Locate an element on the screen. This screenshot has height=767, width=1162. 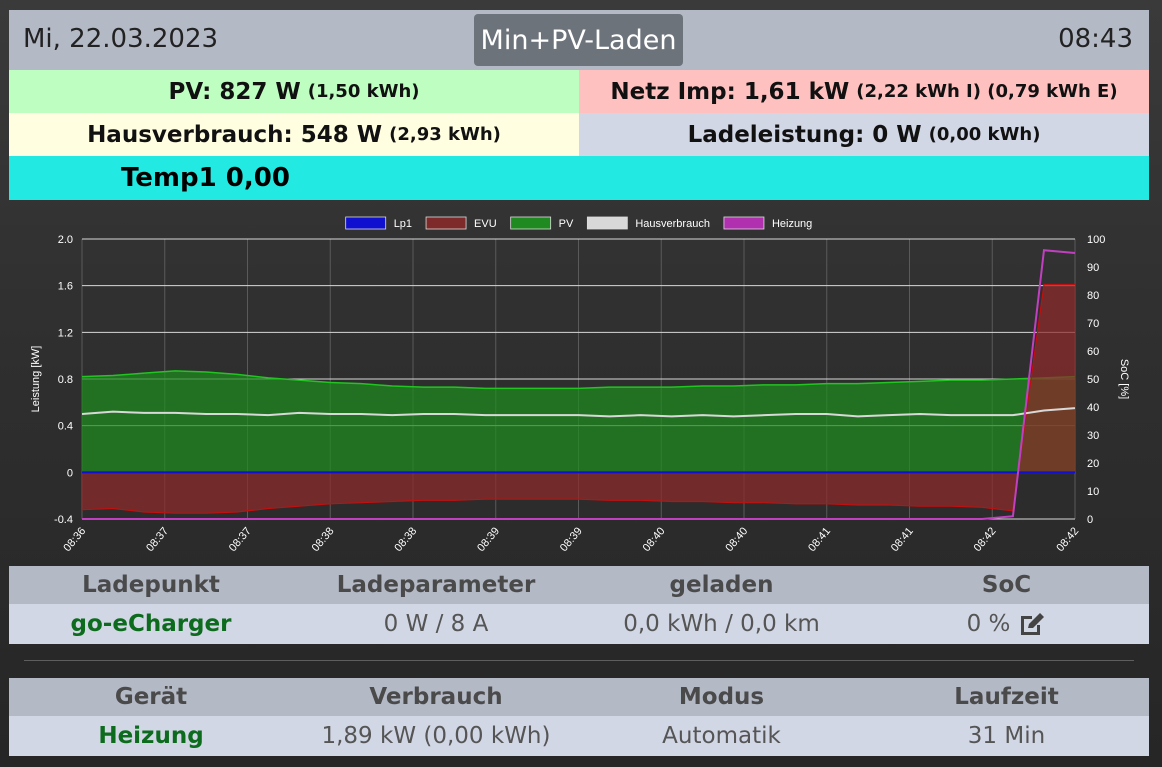
header-time: 08:43 is located at coordinates (1095, 39).